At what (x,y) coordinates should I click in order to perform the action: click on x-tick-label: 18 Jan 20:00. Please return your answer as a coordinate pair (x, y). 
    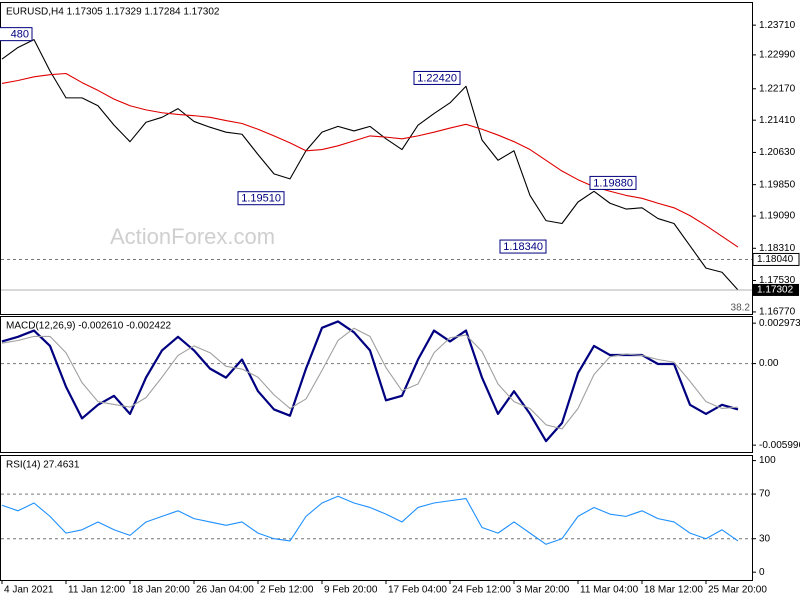
    Looking at the image, I should click on (161, 590).